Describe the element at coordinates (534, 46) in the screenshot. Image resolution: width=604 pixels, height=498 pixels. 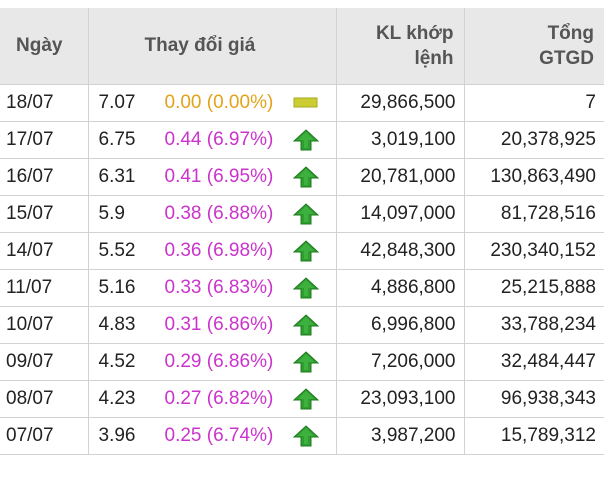
I see `column-header-total-value: Tổng GTGD` at that location.